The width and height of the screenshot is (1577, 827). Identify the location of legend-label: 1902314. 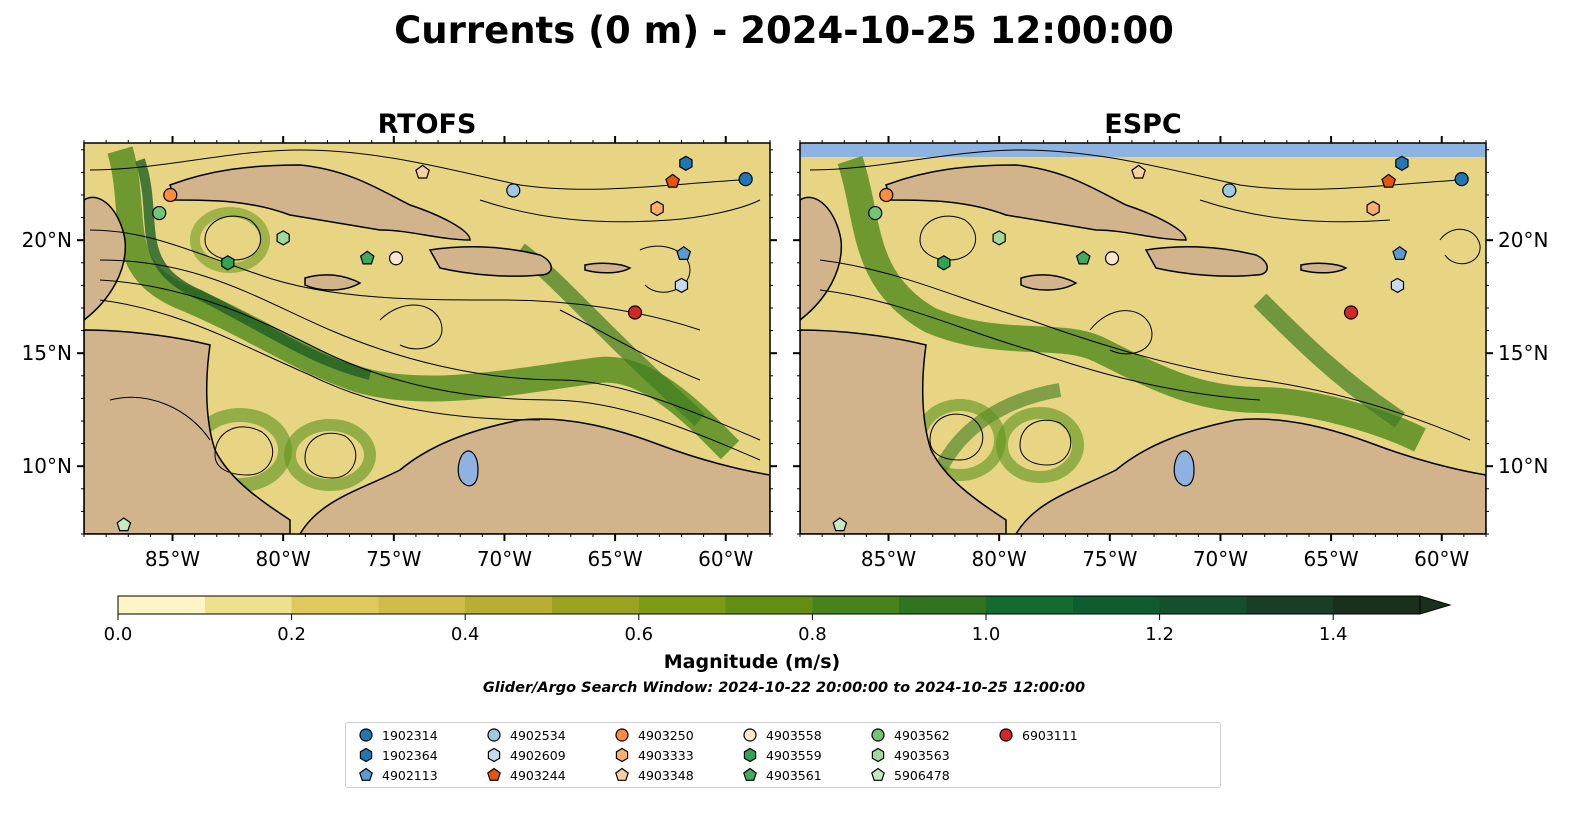
(410, 735).